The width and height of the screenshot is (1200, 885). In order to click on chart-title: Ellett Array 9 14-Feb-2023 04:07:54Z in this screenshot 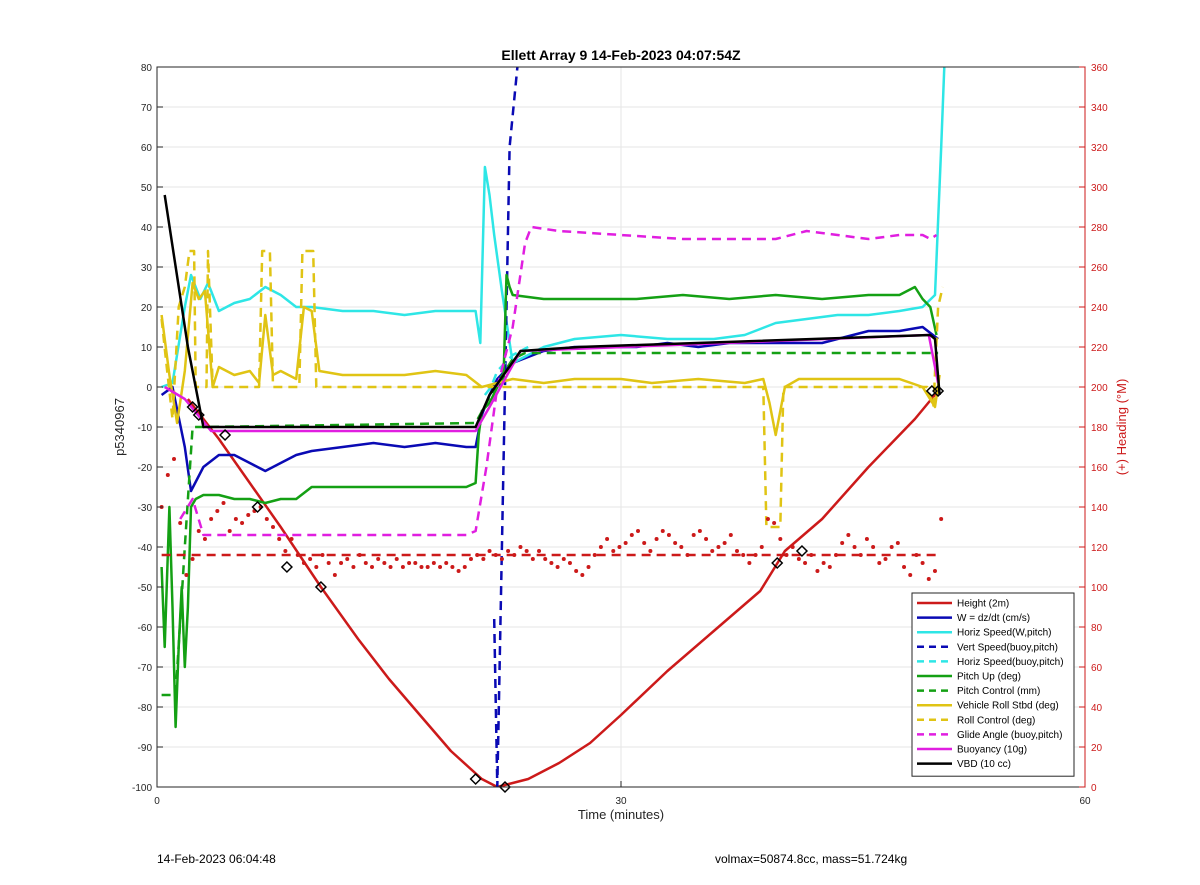, I will do `click(621, 55)`.